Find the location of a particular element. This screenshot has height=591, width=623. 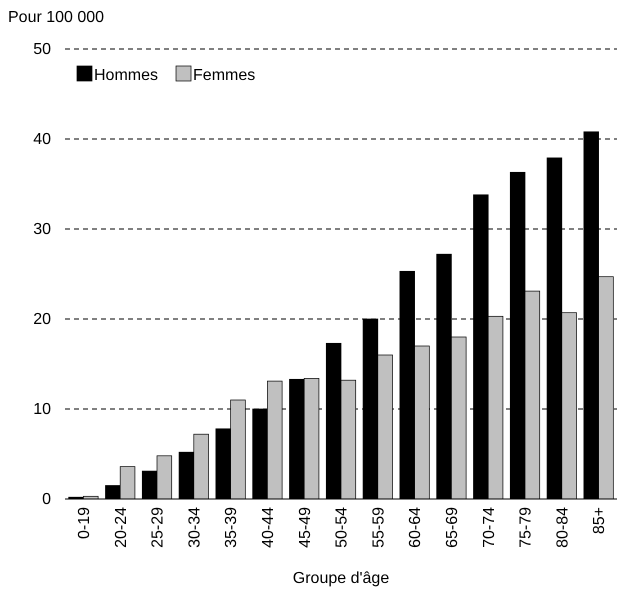

x-tick-label: 70-74 is located at coordinates (489, 527).